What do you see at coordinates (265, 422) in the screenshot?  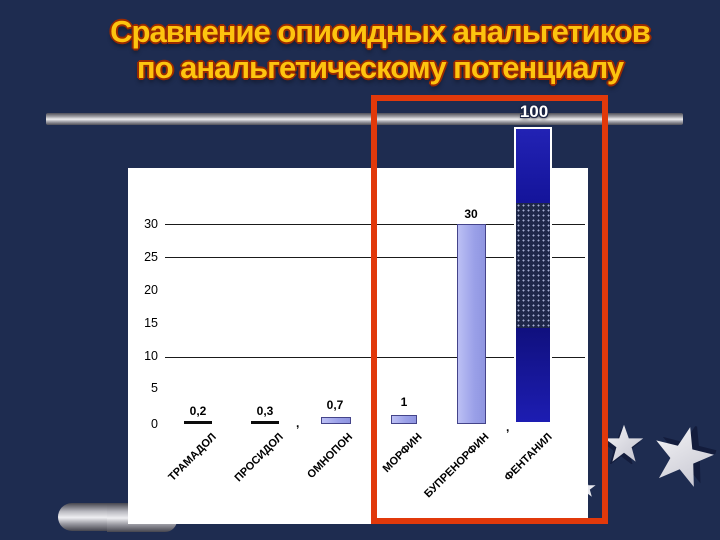 I see `bar-prosidol` at bounding box center [265, 422].